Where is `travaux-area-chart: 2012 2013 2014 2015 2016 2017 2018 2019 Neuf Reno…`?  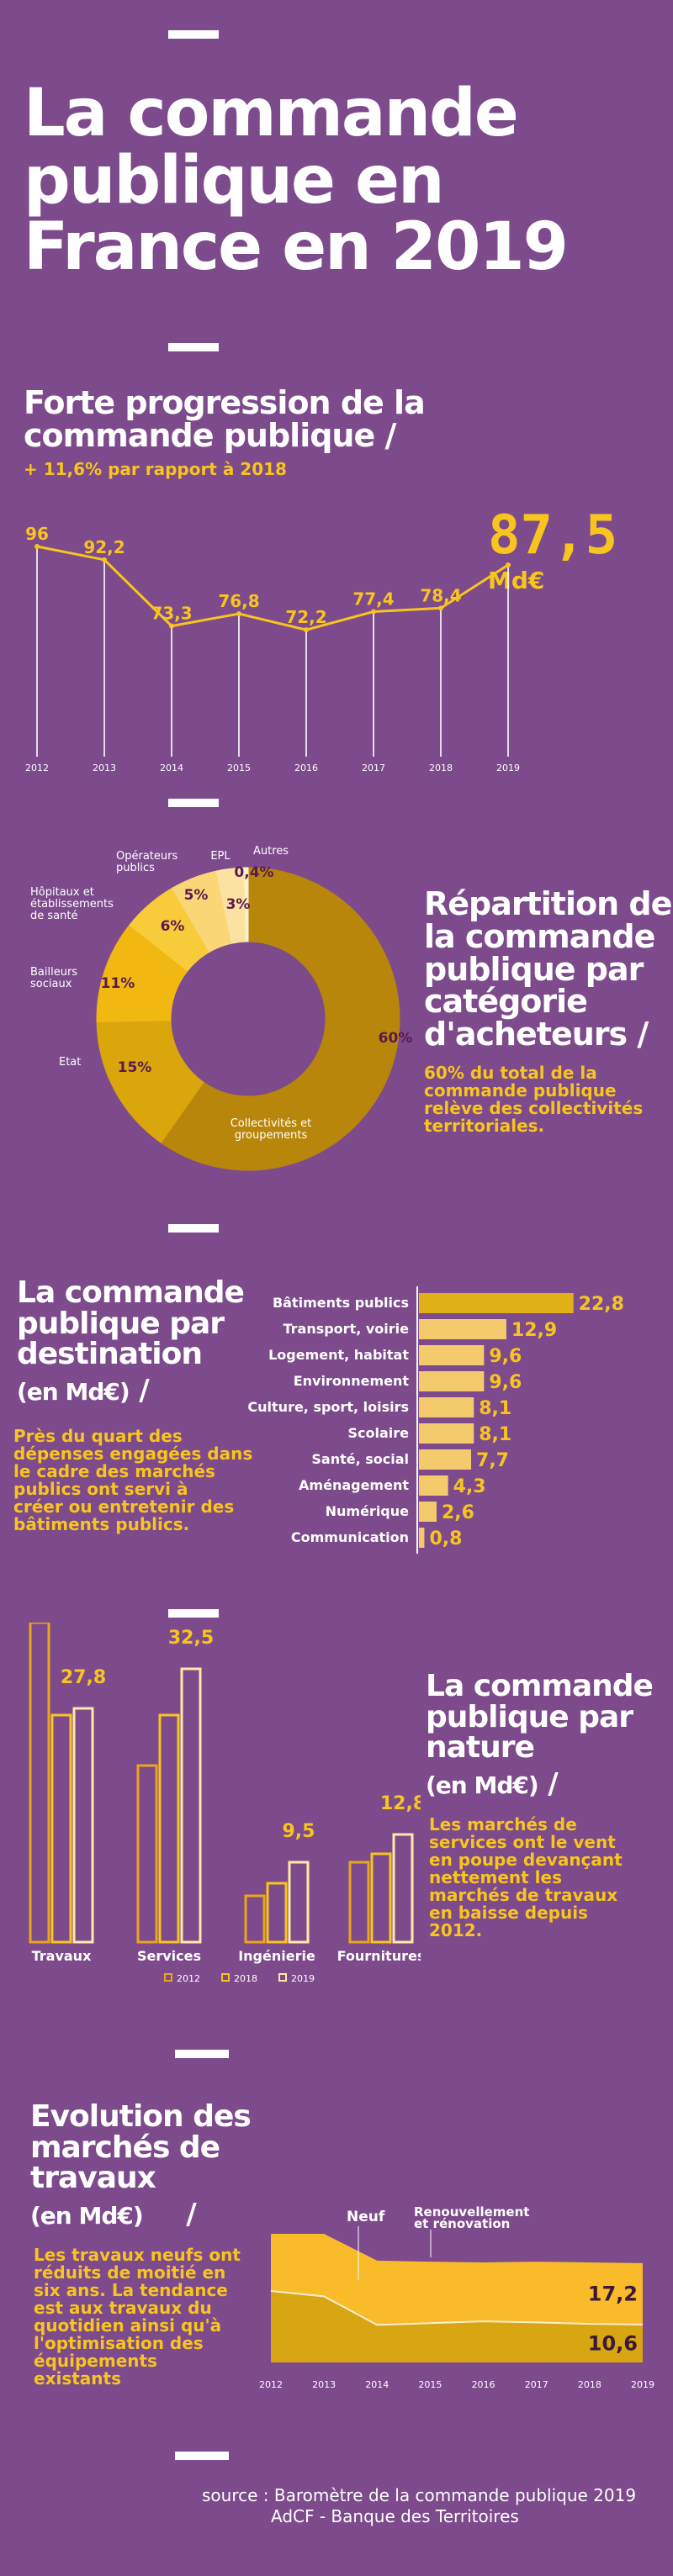 travaux-area-chart: 2012 2013 2014 2015 2016 2017 2018 2019 Neuf Reno… is located at coordinates (456, 2297).